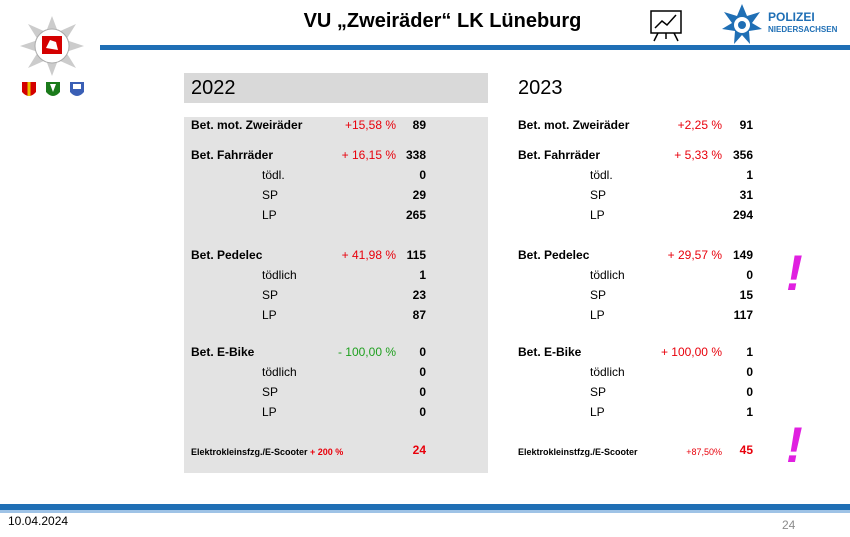 The image size is (850, 537). Describe the element at coordinates (419, 315) in the screenshot. I see `value: 87` at that location.